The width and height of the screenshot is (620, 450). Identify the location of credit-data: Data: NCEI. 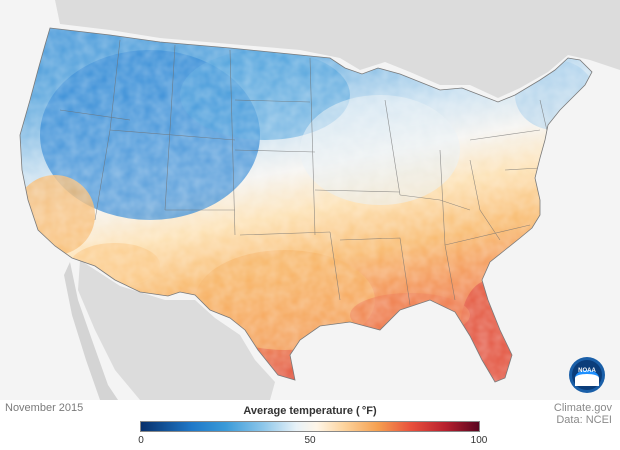
(584, 420).